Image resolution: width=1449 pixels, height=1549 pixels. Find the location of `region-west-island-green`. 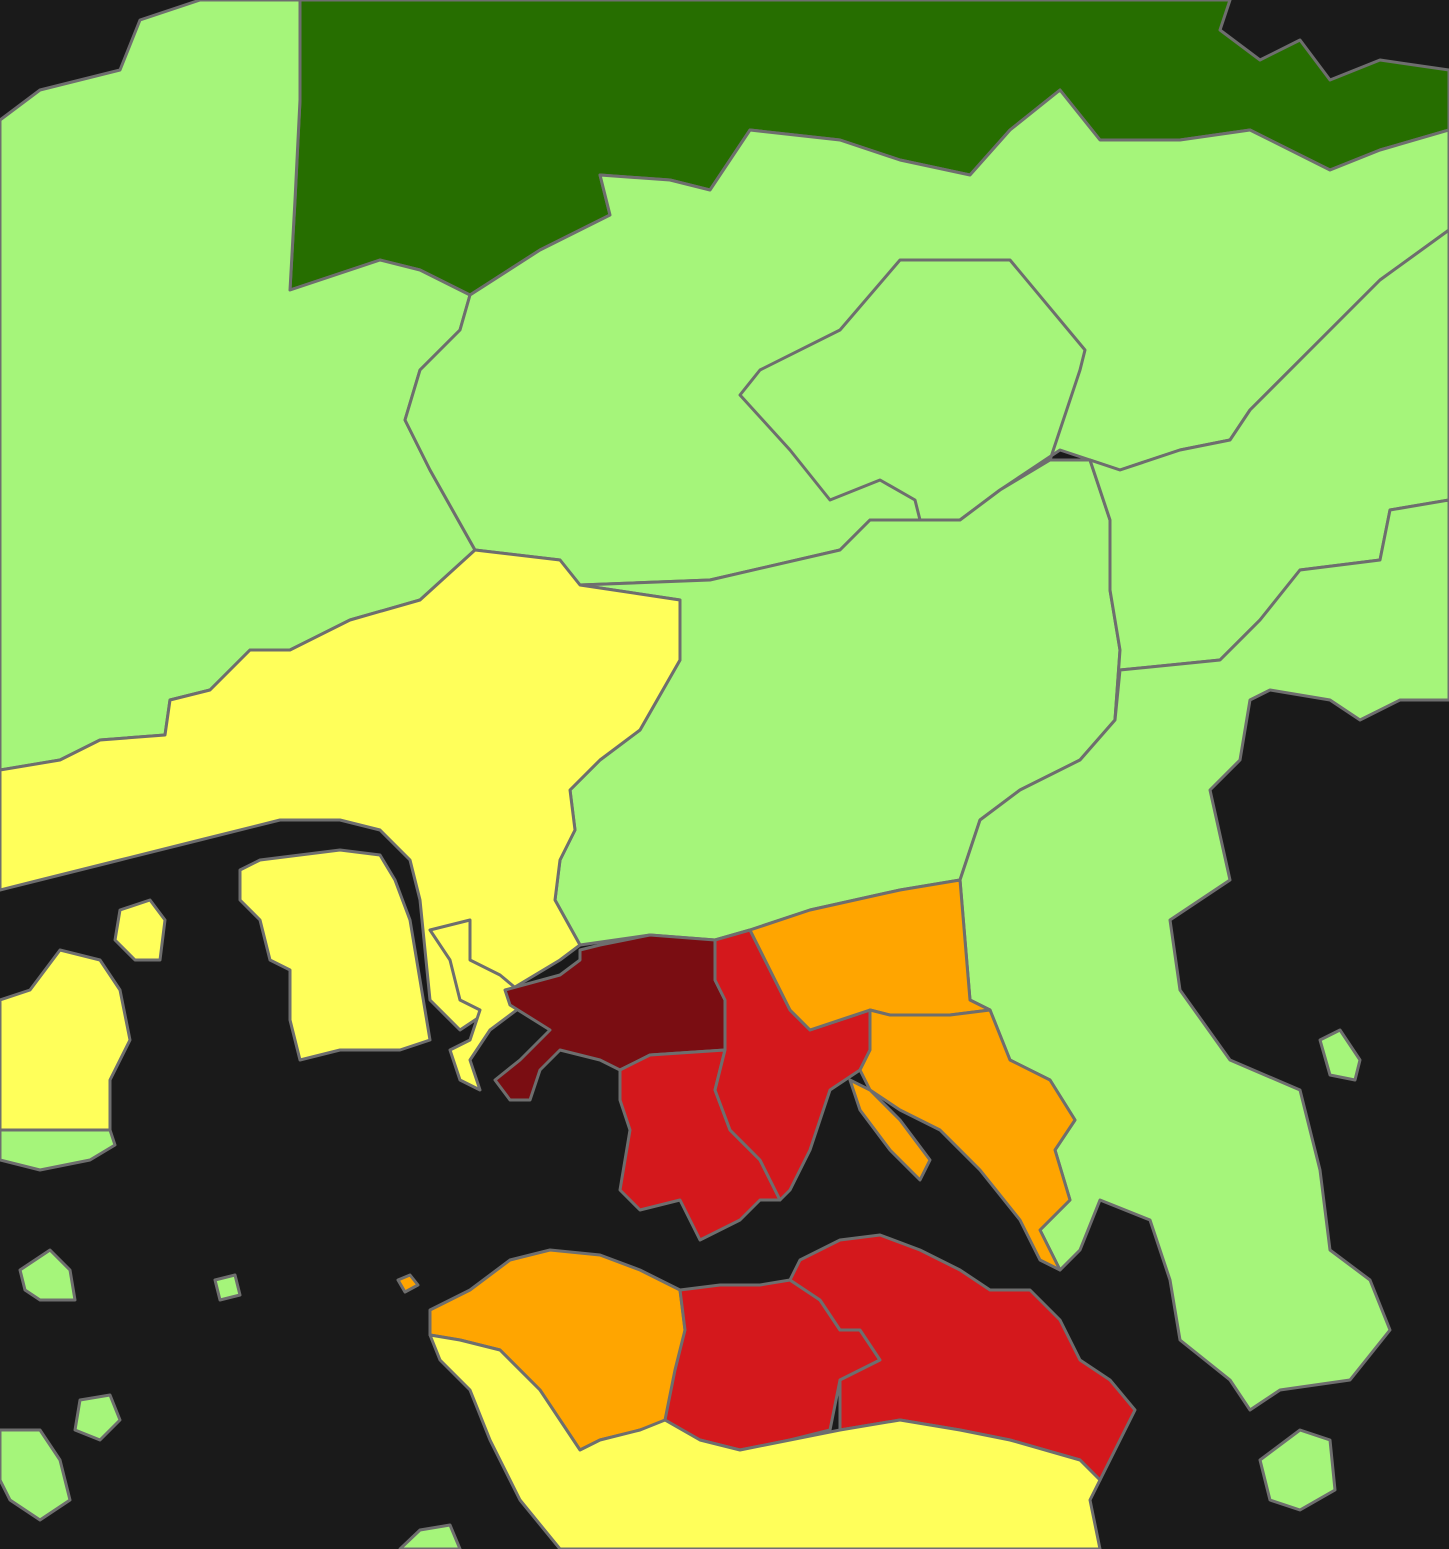

region-west-island-green is located at coordinates (58, 1150).